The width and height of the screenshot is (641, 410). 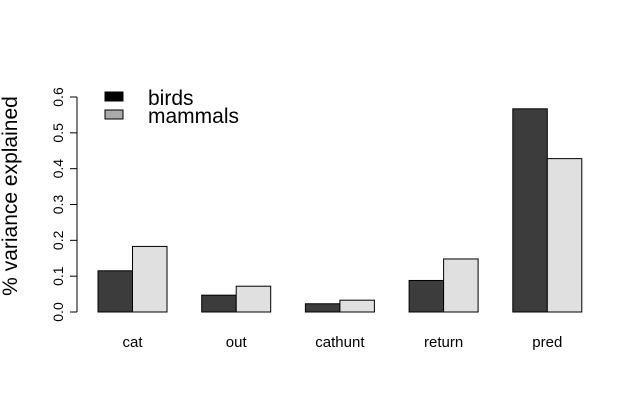 I want to click on y-tick-label: 0.6, so click(x=58, y=97).